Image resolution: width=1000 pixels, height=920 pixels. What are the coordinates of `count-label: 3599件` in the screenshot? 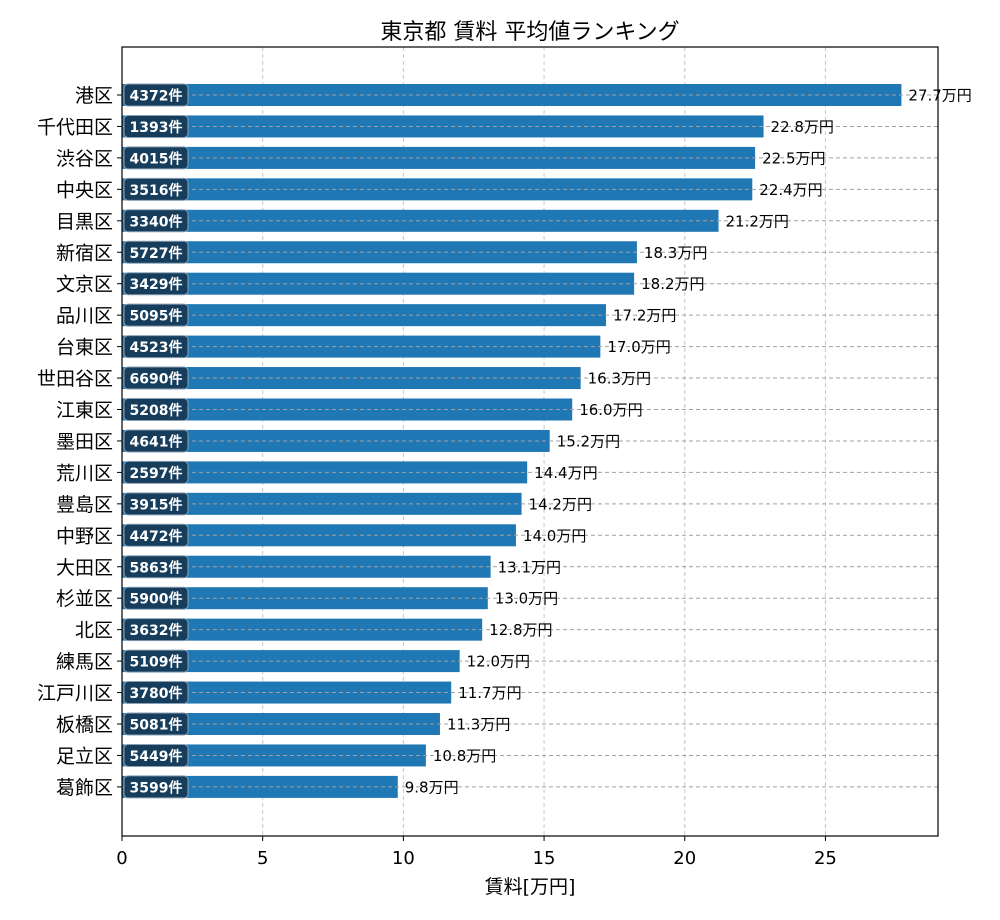 It's located at (156, 787).